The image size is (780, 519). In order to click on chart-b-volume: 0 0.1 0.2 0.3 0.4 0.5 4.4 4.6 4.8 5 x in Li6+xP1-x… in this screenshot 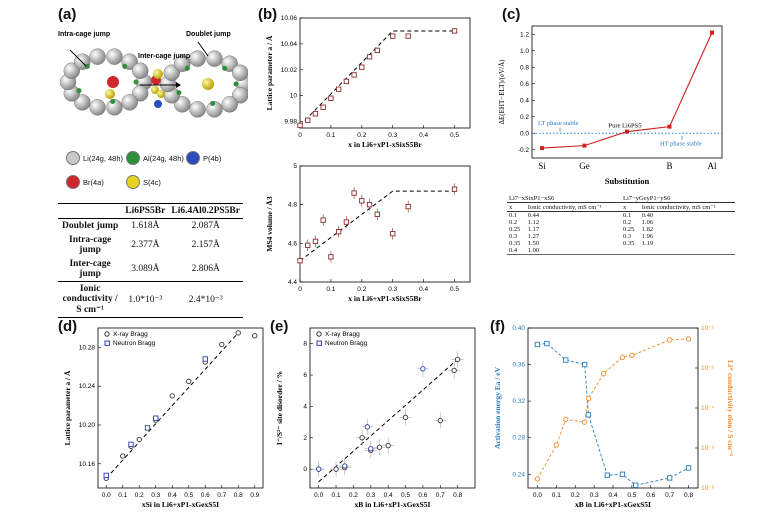, I will do `click(368, 233)`.